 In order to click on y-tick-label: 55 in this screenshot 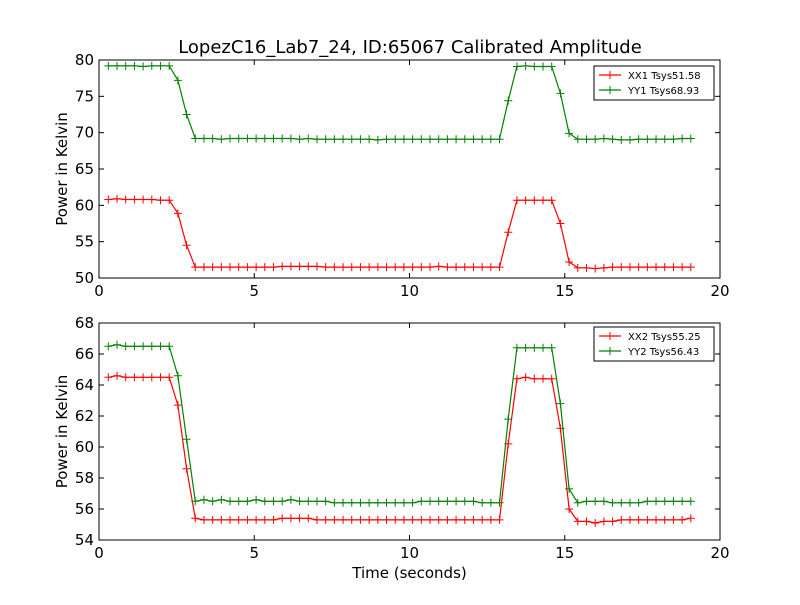, I will do `click(84, 242)`.